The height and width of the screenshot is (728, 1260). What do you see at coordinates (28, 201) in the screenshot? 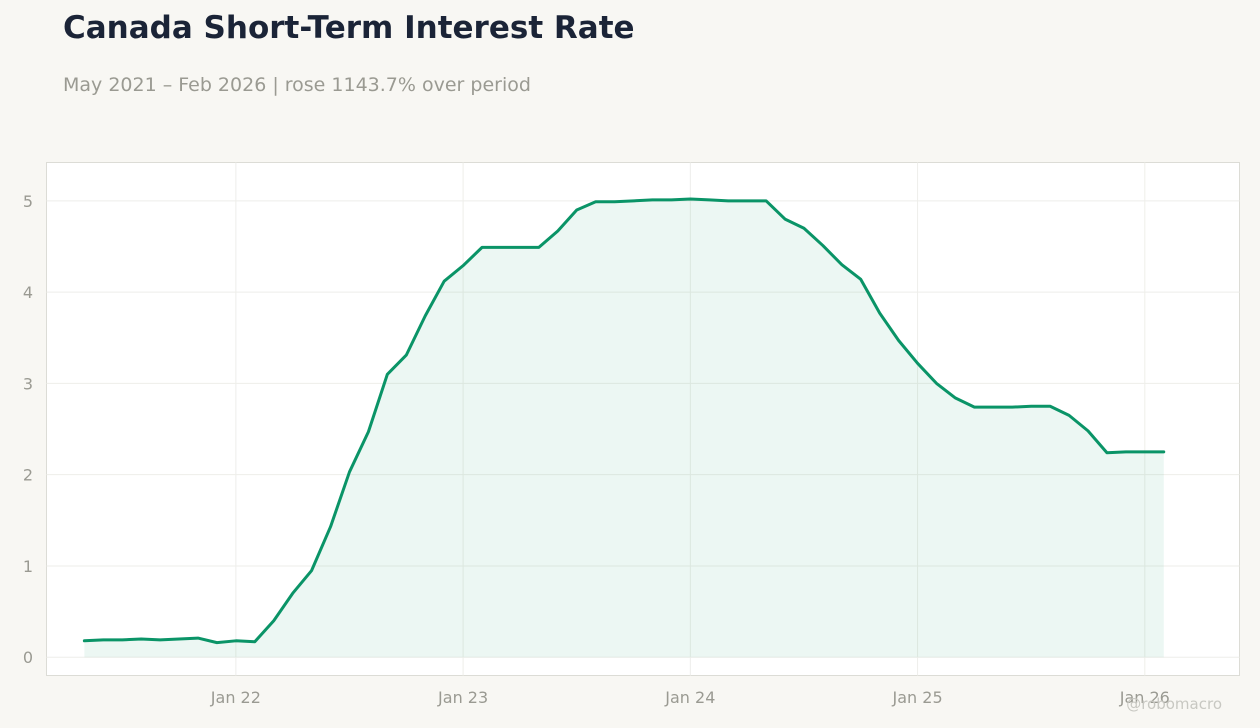
I see `y-tick-label: 5` at bounding box center [28, 201].